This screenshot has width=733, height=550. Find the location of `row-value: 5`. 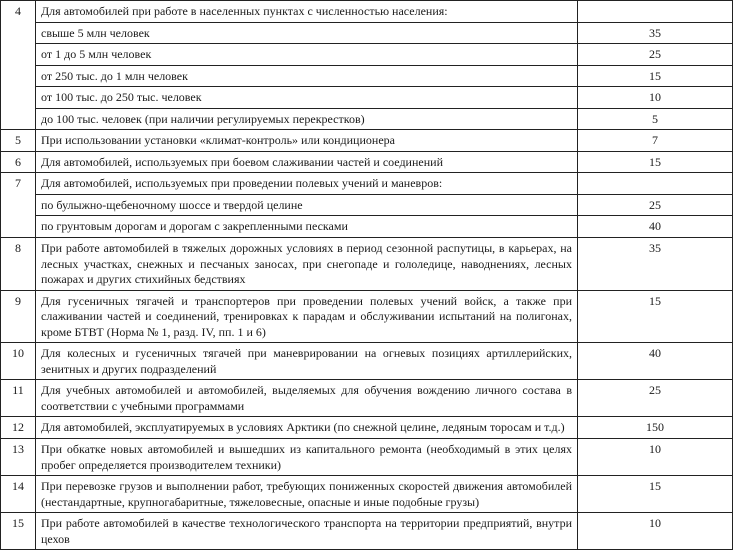

row-value: 5 is located at coordinates (655, 118).